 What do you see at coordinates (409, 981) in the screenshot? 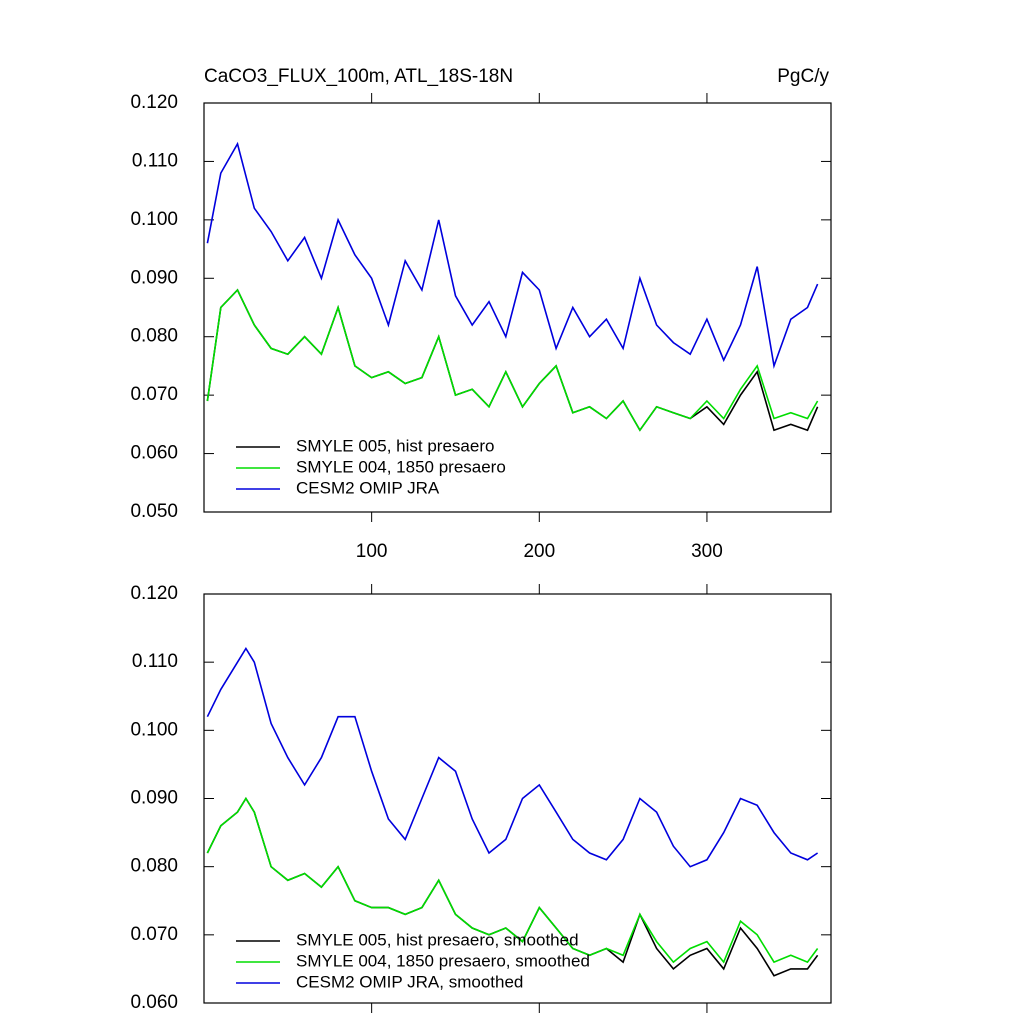
I see `legend-label: CESM2 OMIP JRA, smoothed` at bounding box center [409, 981].